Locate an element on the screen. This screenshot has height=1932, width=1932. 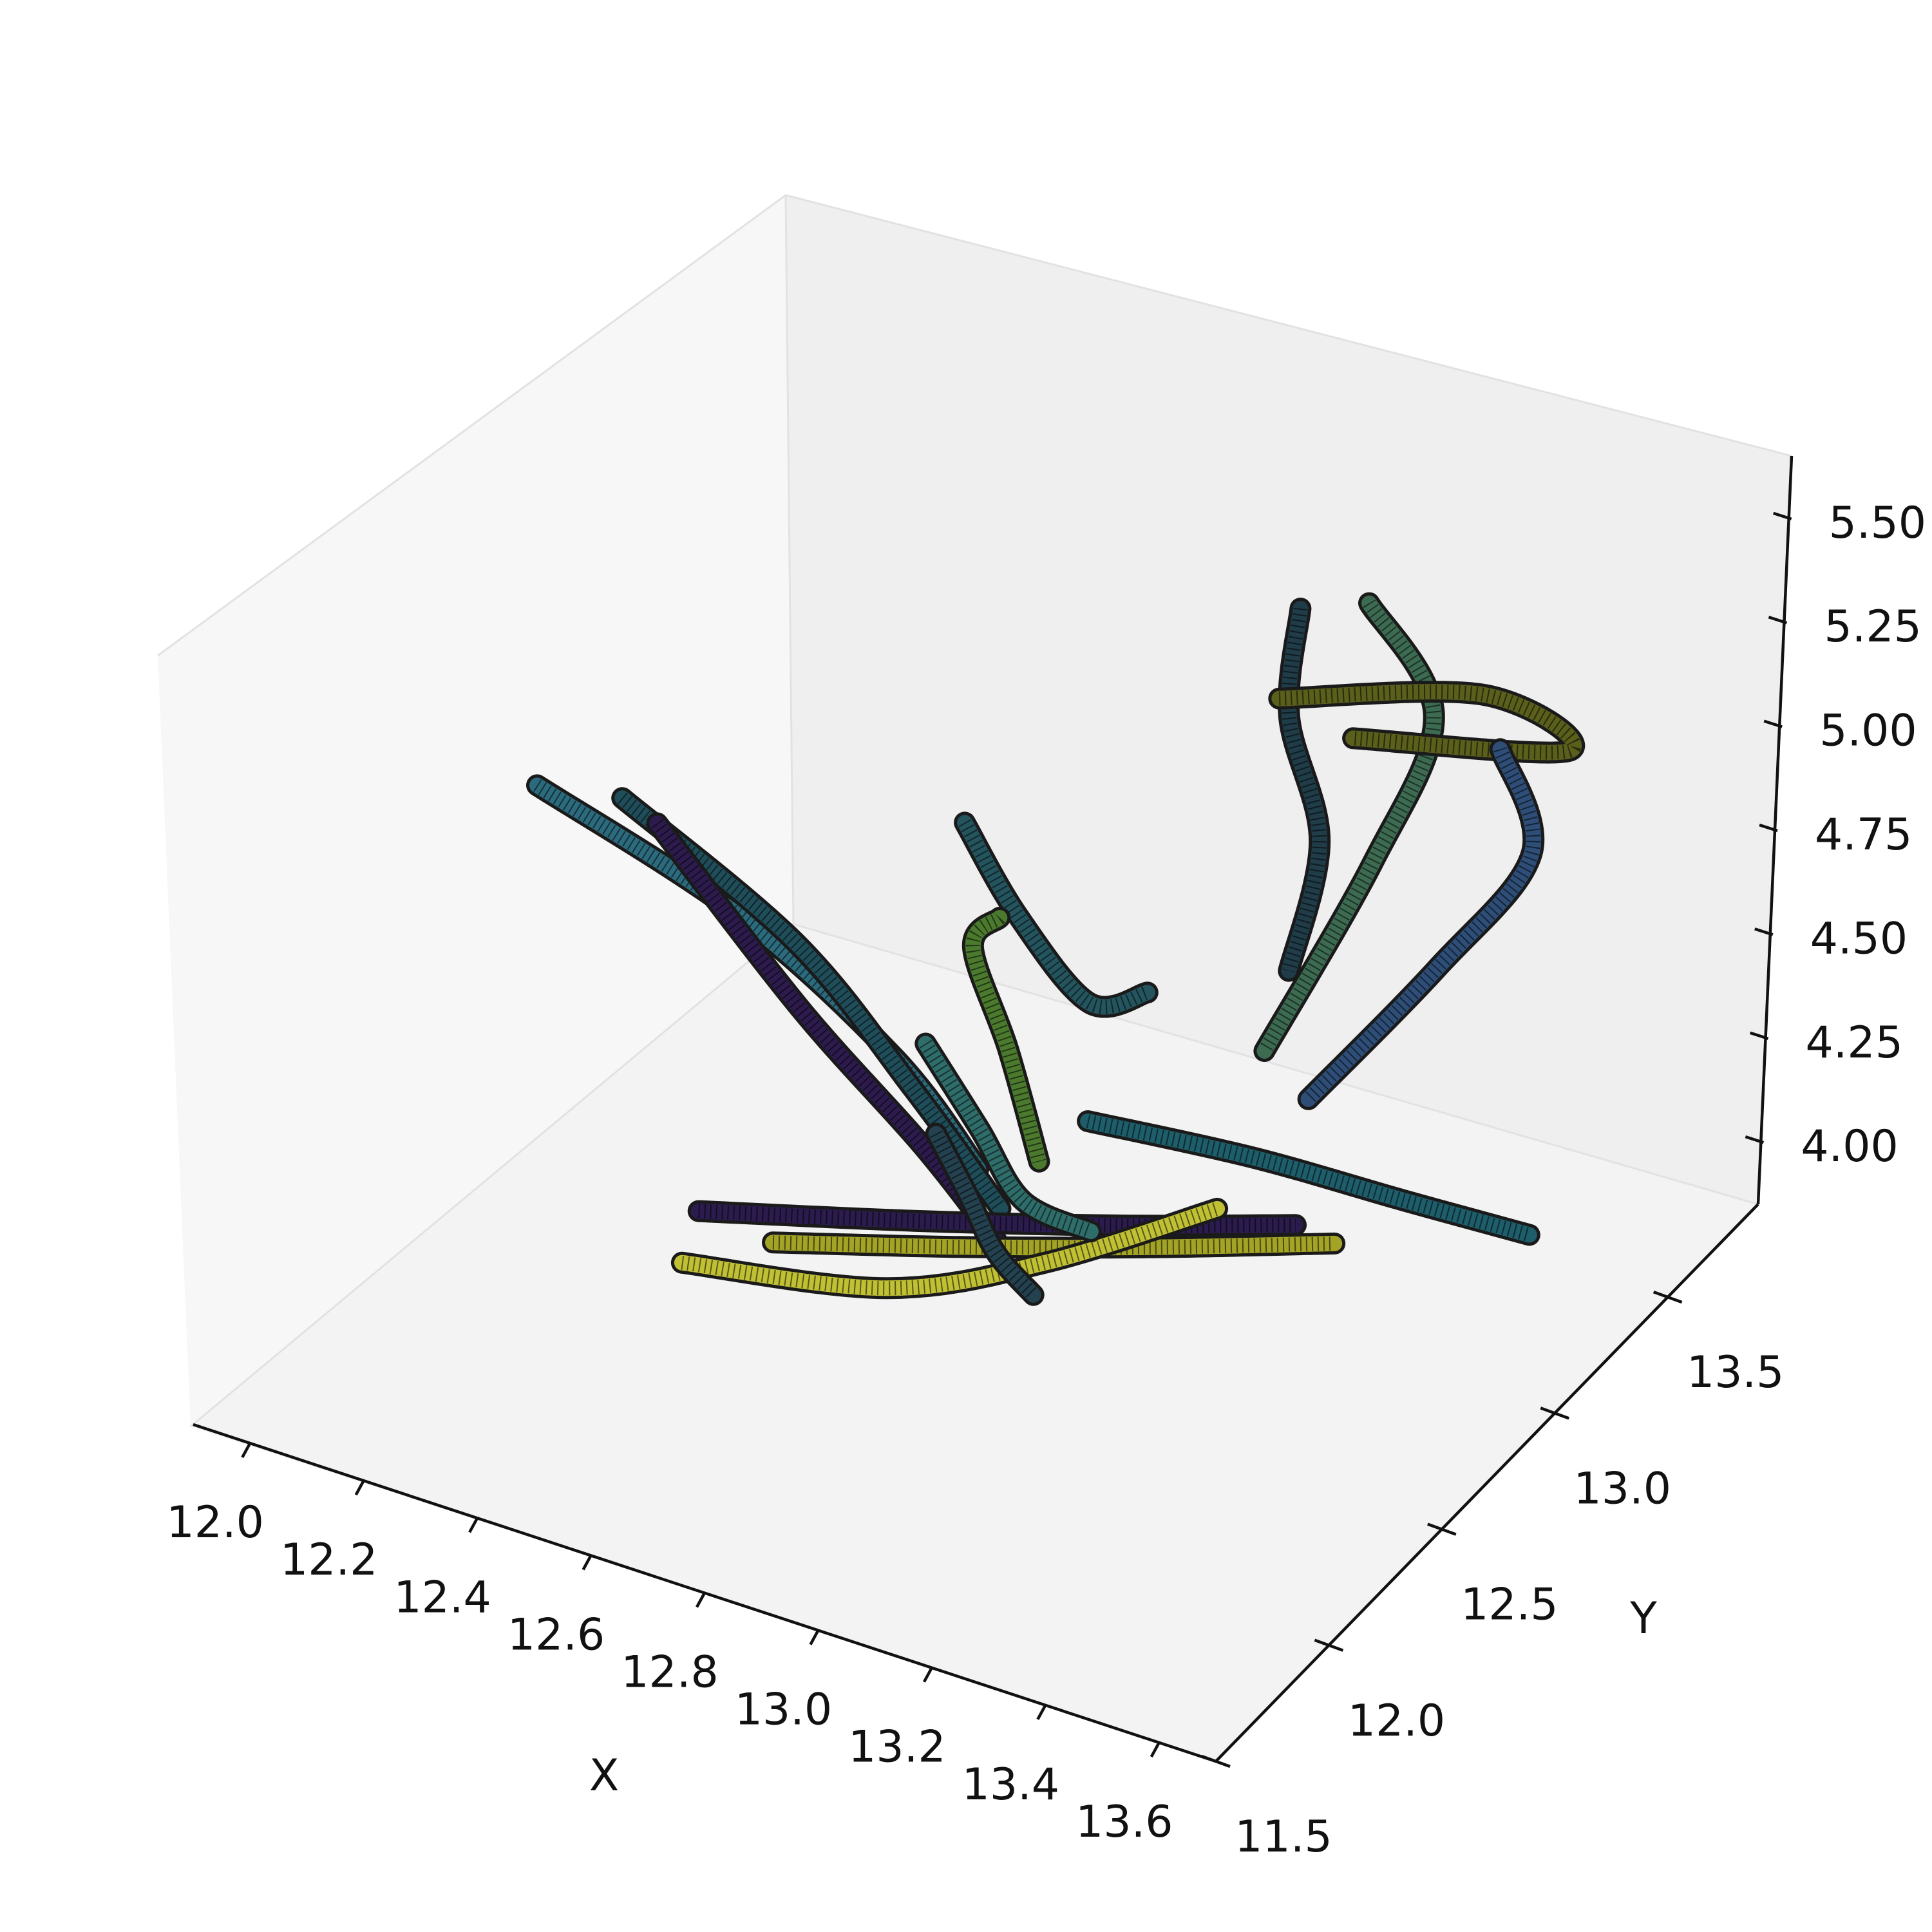
x-tick-label: 13.0 is located at coordinates (783, 1710).